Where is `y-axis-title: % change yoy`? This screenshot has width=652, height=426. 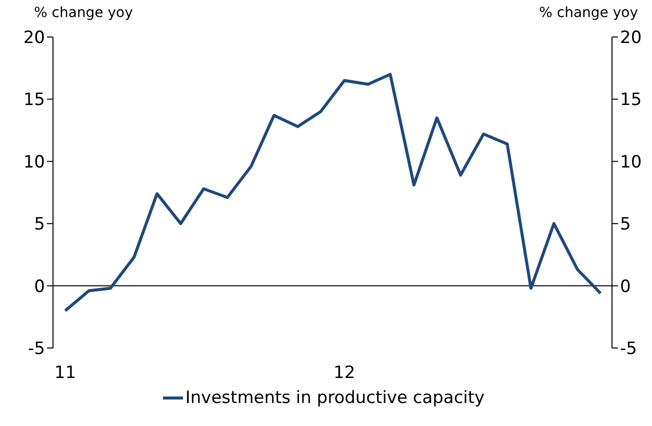
y-axis-title: % change yoy is located at coordinates (83, 13).